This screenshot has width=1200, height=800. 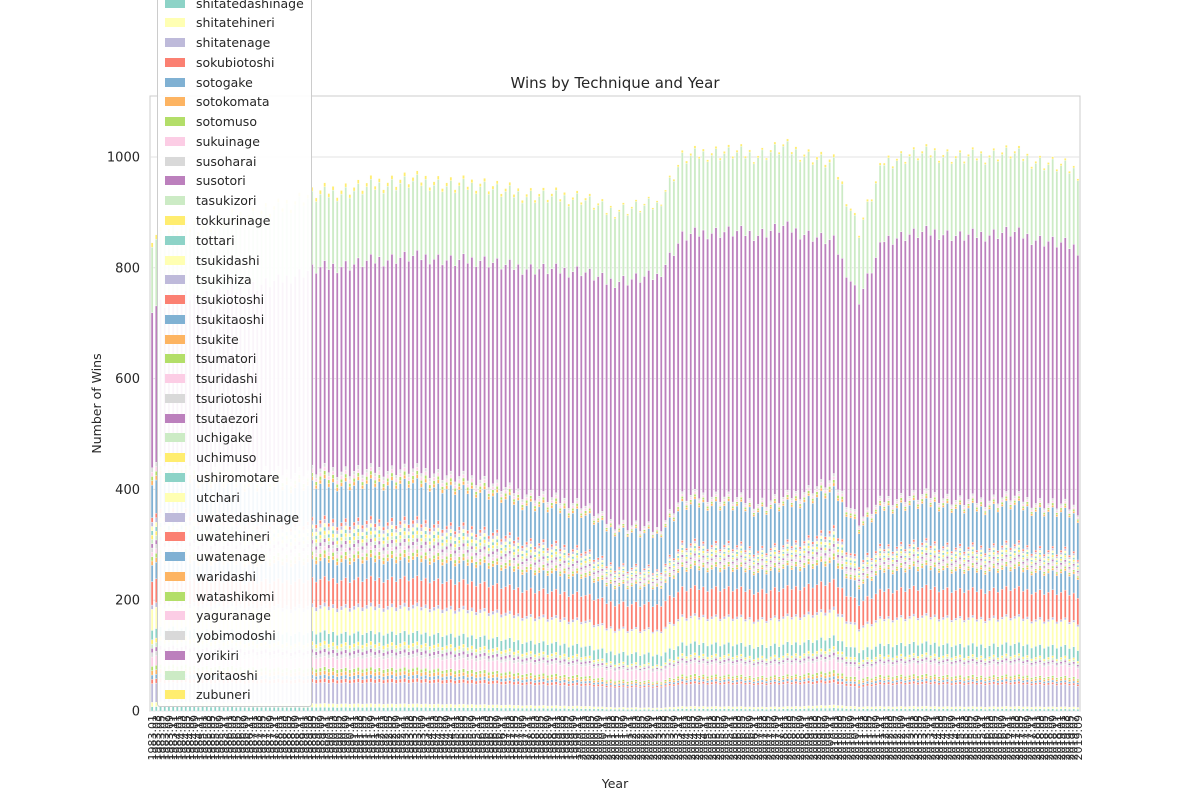 What do you see at coordinates (707, 507) in the screenshot?
I see `bar-segment-watashikomi` at bounding box center [707, 507].